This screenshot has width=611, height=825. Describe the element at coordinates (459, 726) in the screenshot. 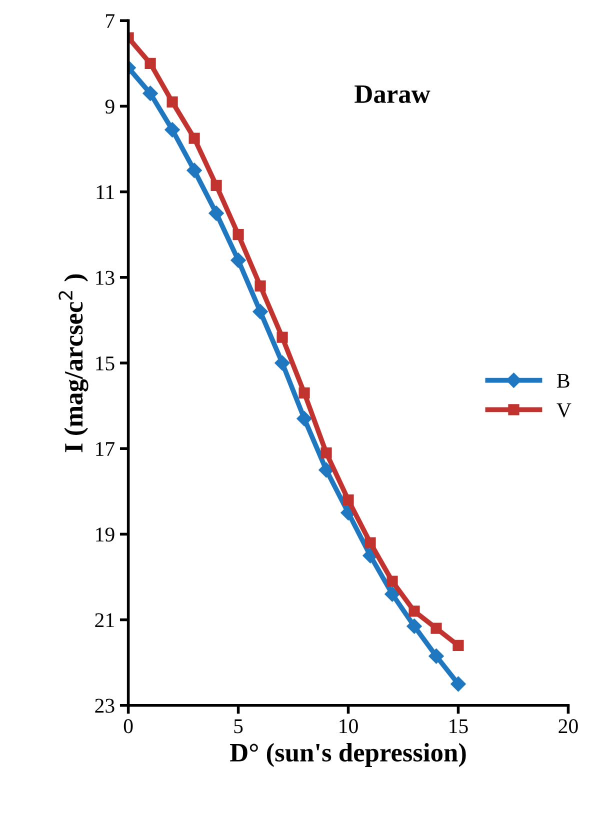

I see `x-tick-label: 15` at that location.